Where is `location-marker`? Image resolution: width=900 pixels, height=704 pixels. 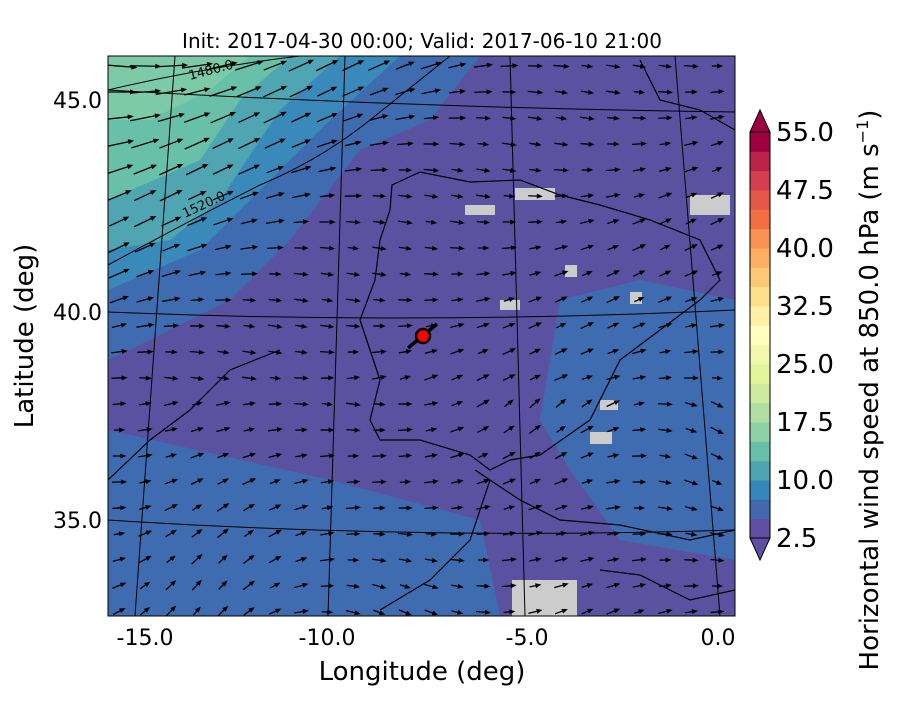 location-marker is located at coordinates (423, 336).